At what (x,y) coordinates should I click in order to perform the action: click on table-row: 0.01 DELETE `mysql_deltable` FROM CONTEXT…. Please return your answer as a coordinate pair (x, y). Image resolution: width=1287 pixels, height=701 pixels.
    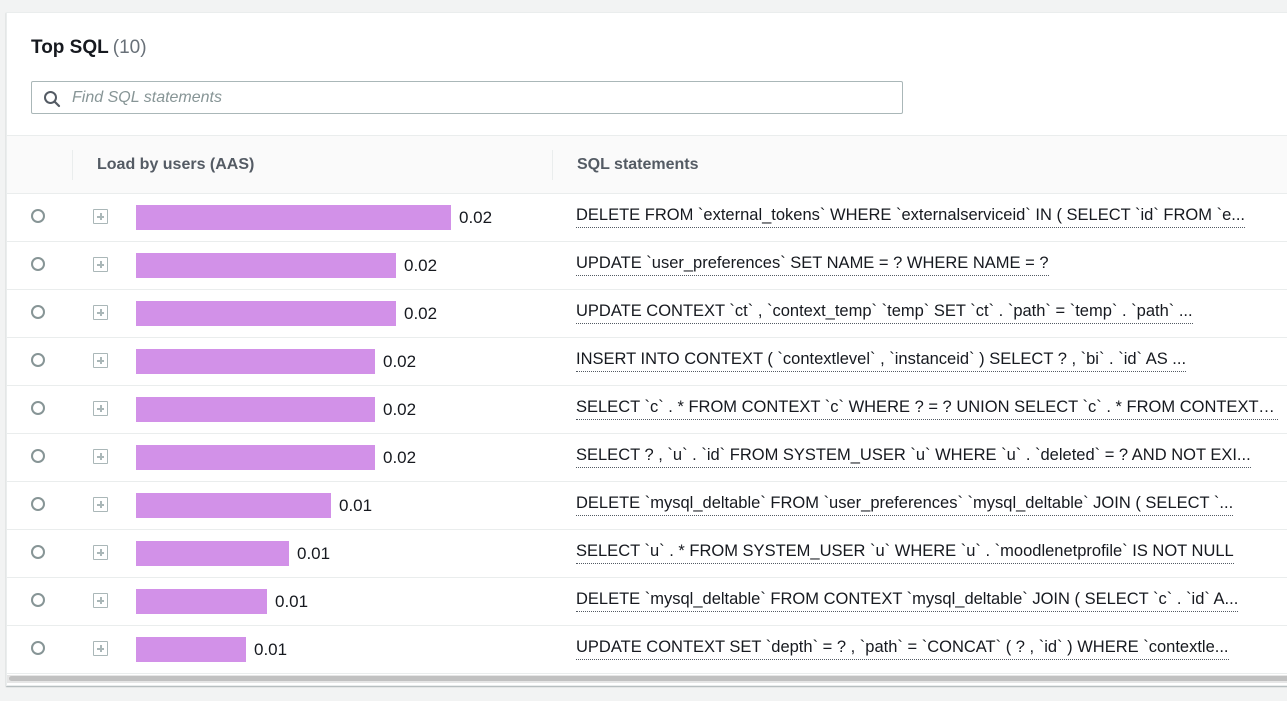
    Looking at the image, I should click on (647, 601).